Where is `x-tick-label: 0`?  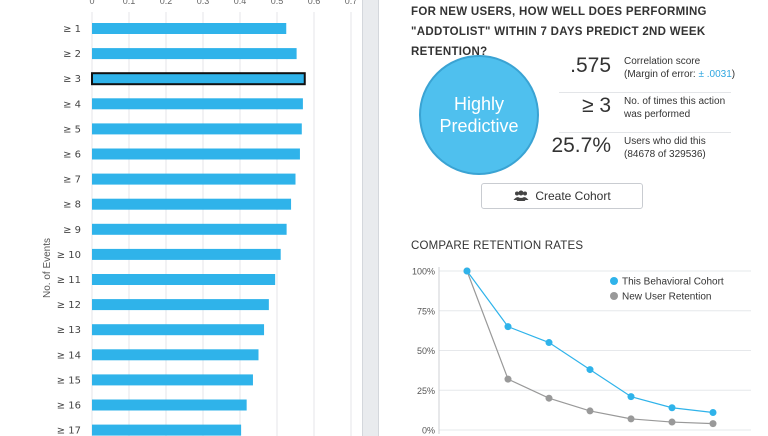
x-tick-label: 0 is located at coordinates (91, 3).